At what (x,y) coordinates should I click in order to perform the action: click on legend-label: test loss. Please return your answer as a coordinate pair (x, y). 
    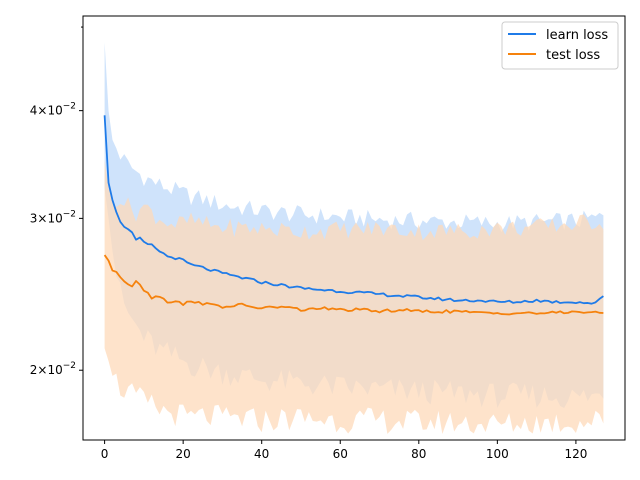
    Looking at the image, I should click on (573, 55).